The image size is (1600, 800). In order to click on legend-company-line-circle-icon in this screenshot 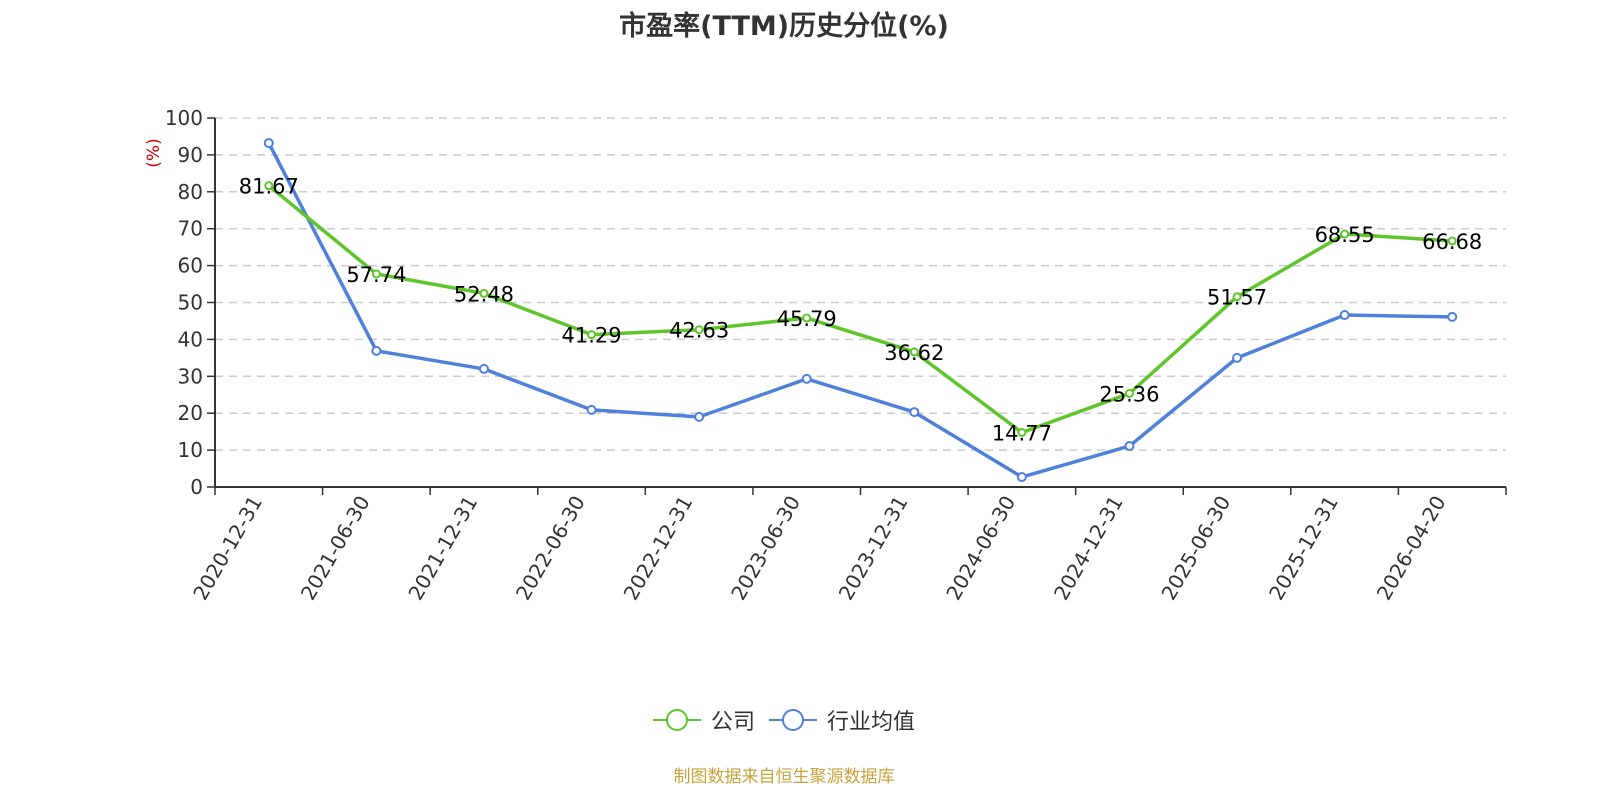, I will do `click(676, 720)`.